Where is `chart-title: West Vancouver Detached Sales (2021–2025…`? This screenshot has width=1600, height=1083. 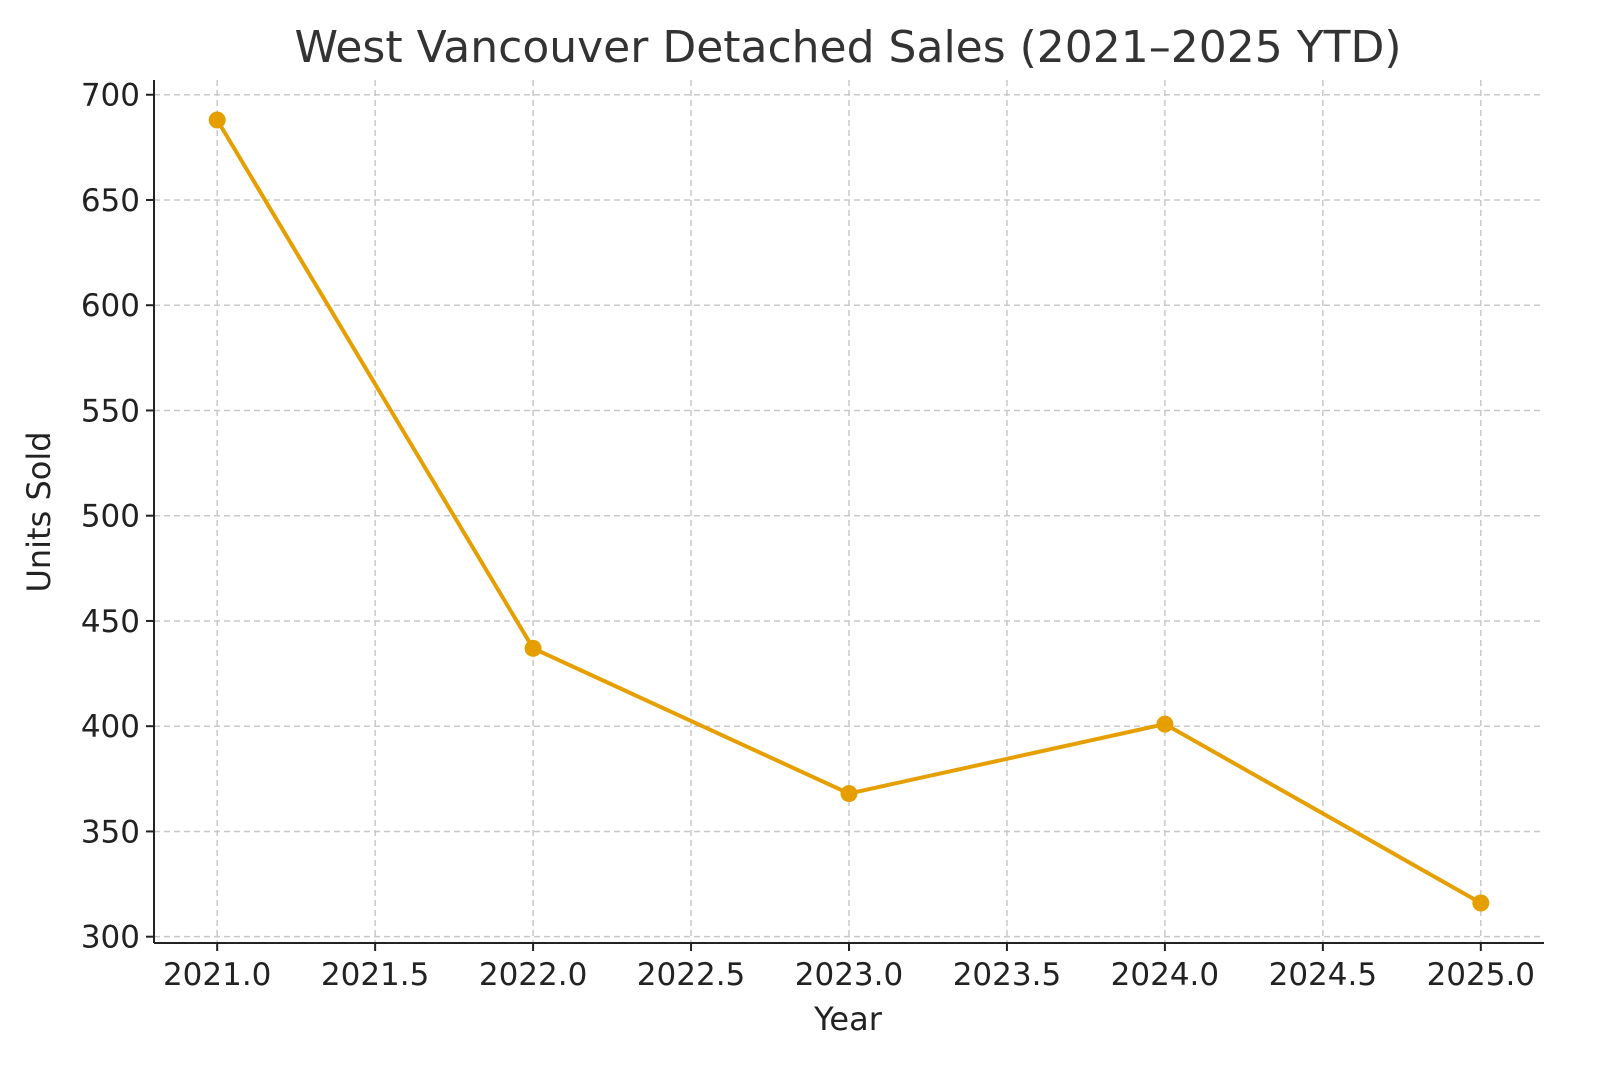 chart-title: West Vancouver Detached Sales (2021–2025… is located at coordinates (847, 47).